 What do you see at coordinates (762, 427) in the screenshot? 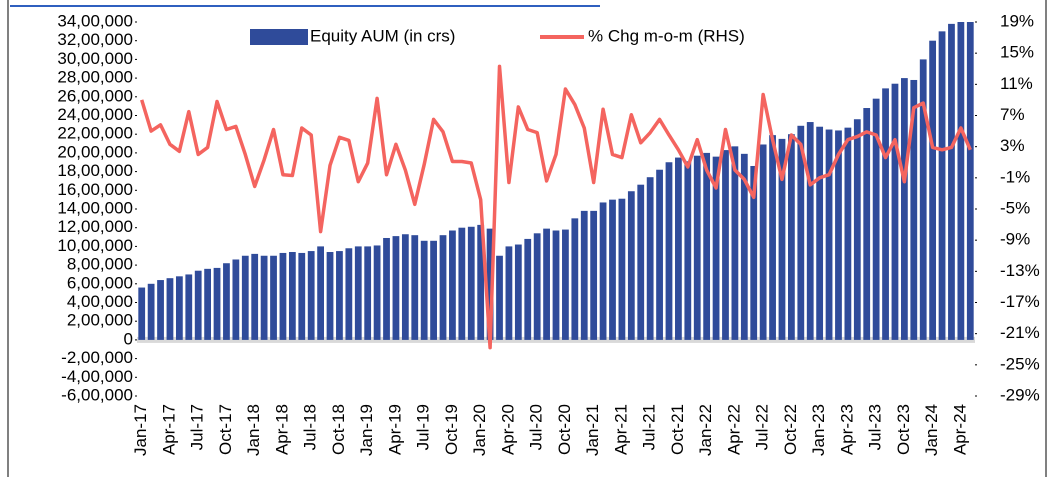
I see `x-tick-label: Jul-22` at bounding box center [762, 427].